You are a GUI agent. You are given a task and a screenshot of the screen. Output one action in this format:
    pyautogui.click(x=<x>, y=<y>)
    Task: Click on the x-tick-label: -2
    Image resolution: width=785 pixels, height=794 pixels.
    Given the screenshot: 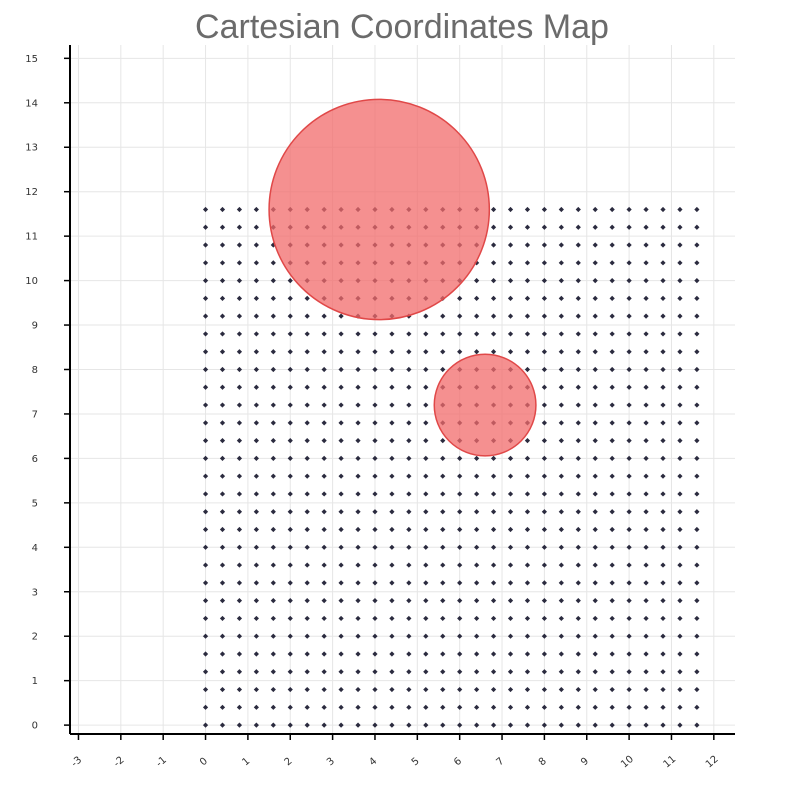 What is the action you would take?
    pyautogui.click(x=119, y=762)
    